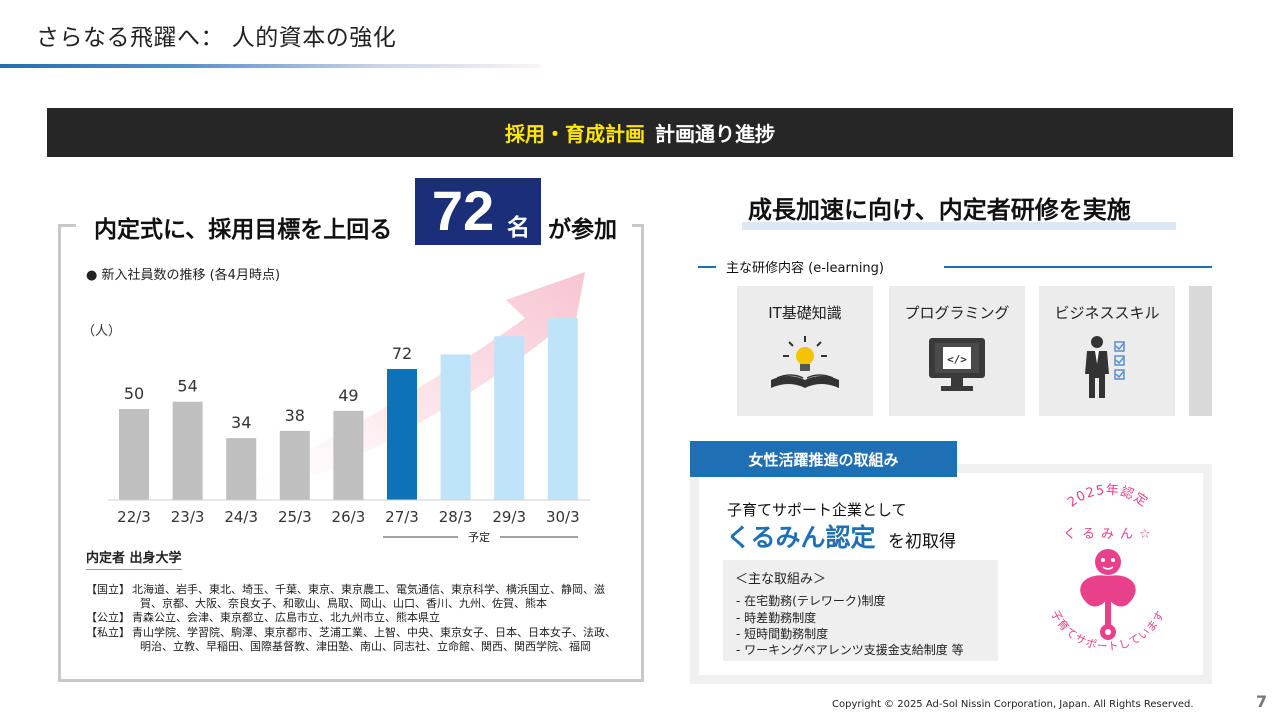 This screenshot has height=720, width=1280. I want to click on measures-heading: ＜主な取組み＞, so click(781, 579).